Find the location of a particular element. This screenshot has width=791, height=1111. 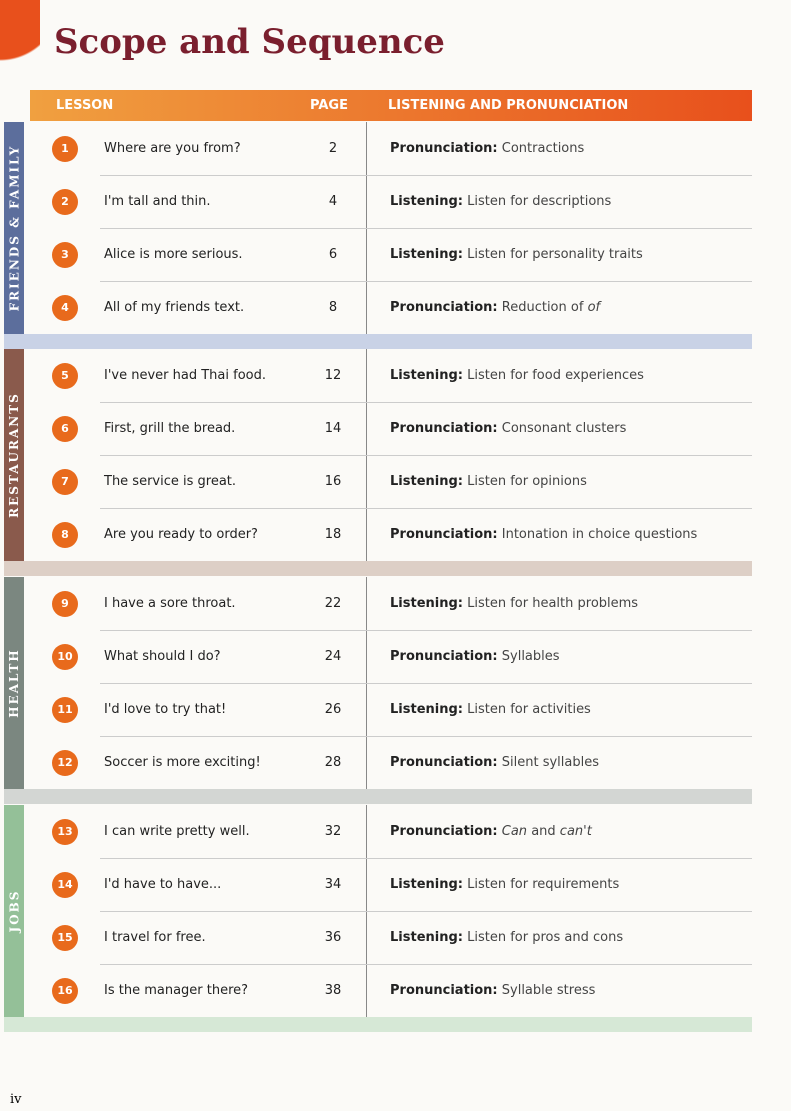

skill: Pronunciation: Can and can't is located at coordinates (491, 831).